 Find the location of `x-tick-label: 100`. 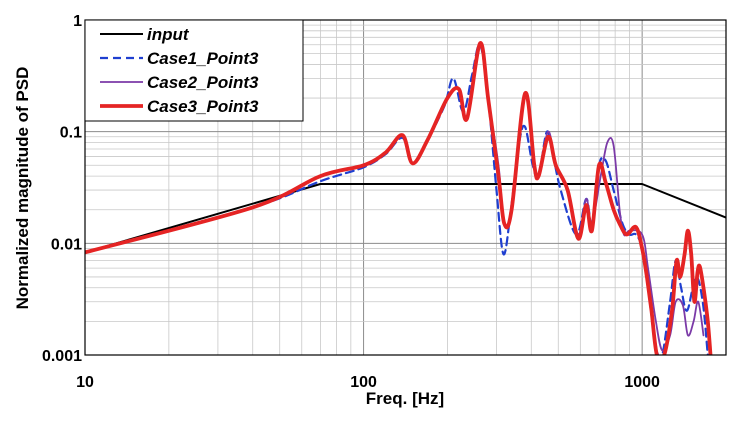

x-tick-label: 100 is located at coordinates (363, 382).